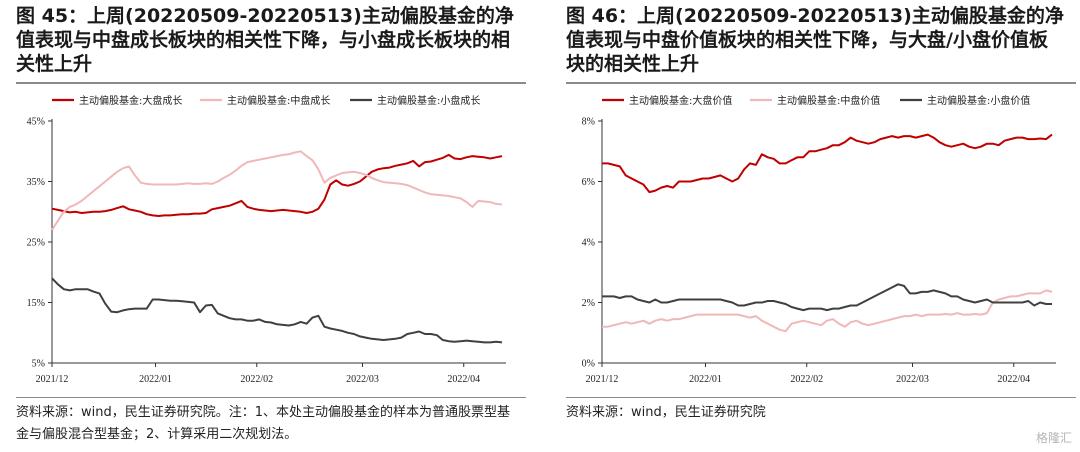 The width and height of the screenshot is (1080, 452). What do you see at coordinates (278, 100) in the screenshot?
I see `legend-label: 主动偏股基金:中盘成长` at bounding box center [278, 100].